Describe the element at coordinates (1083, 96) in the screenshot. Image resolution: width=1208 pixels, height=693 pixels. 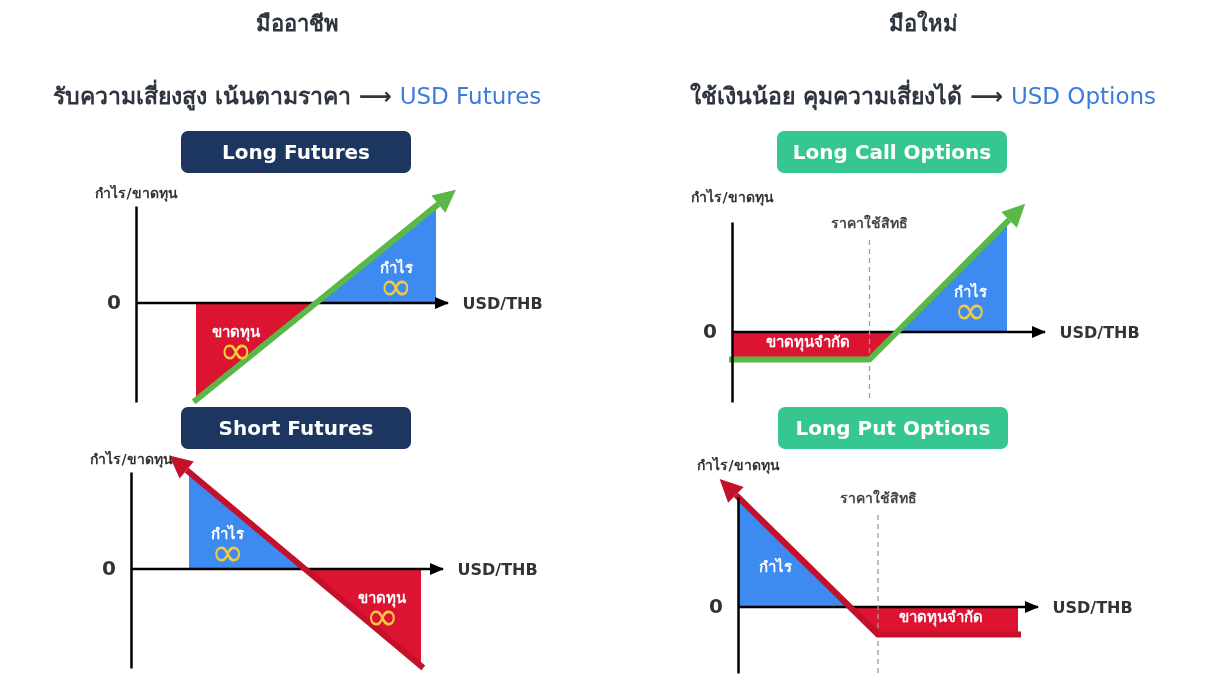
I see `text: USD Options` at that location.